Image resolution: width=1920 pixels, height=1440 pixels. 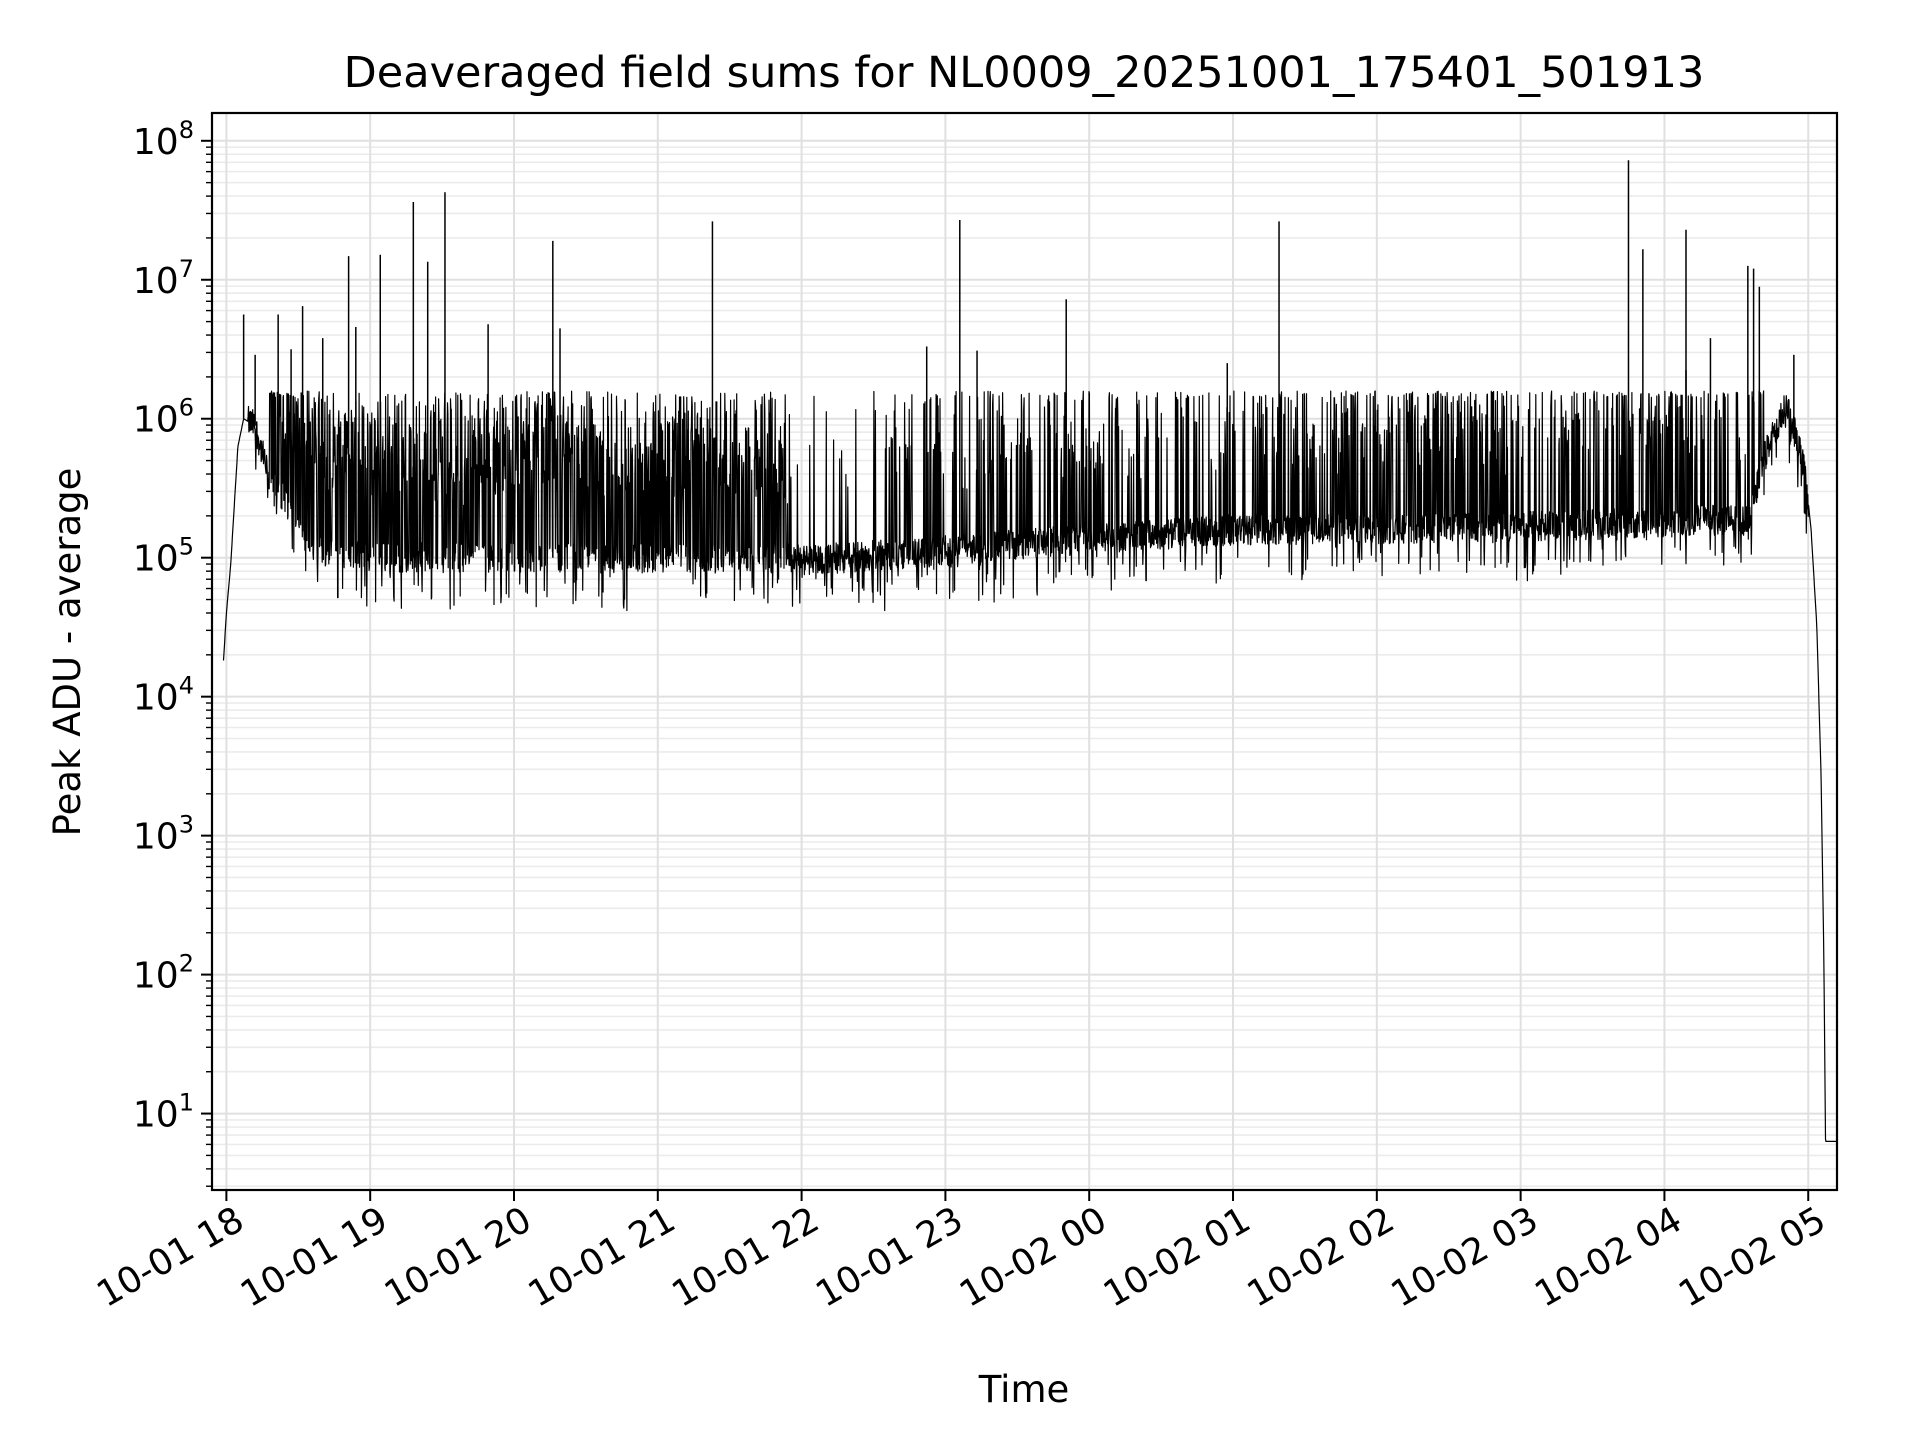 What do you see at coordinates (186, 547) in the screenshot?
I see `y-tick-exponent: 5` at bounding box center [186, 547].